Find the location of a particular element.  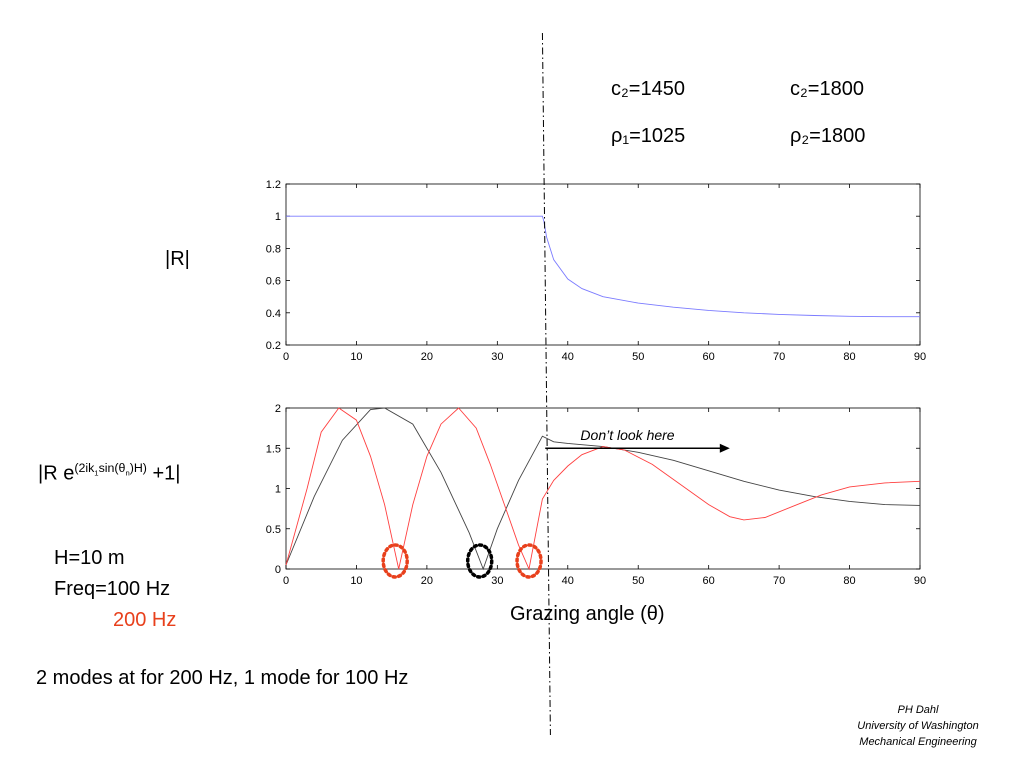

bottom-x-tick-label: 90 is located at coordinates (920, 581).